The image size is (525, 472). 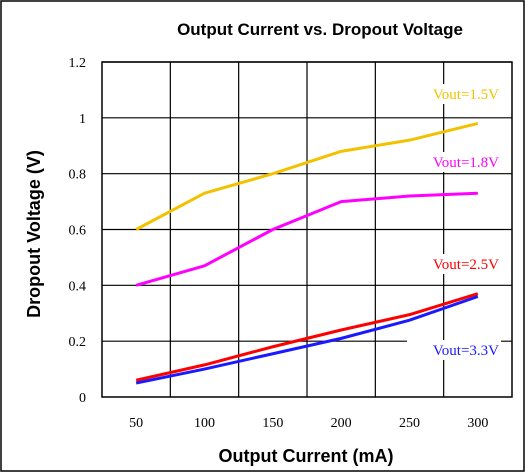 I want to click on series-label: Vout=1.5V, so click(x=466, y=95).